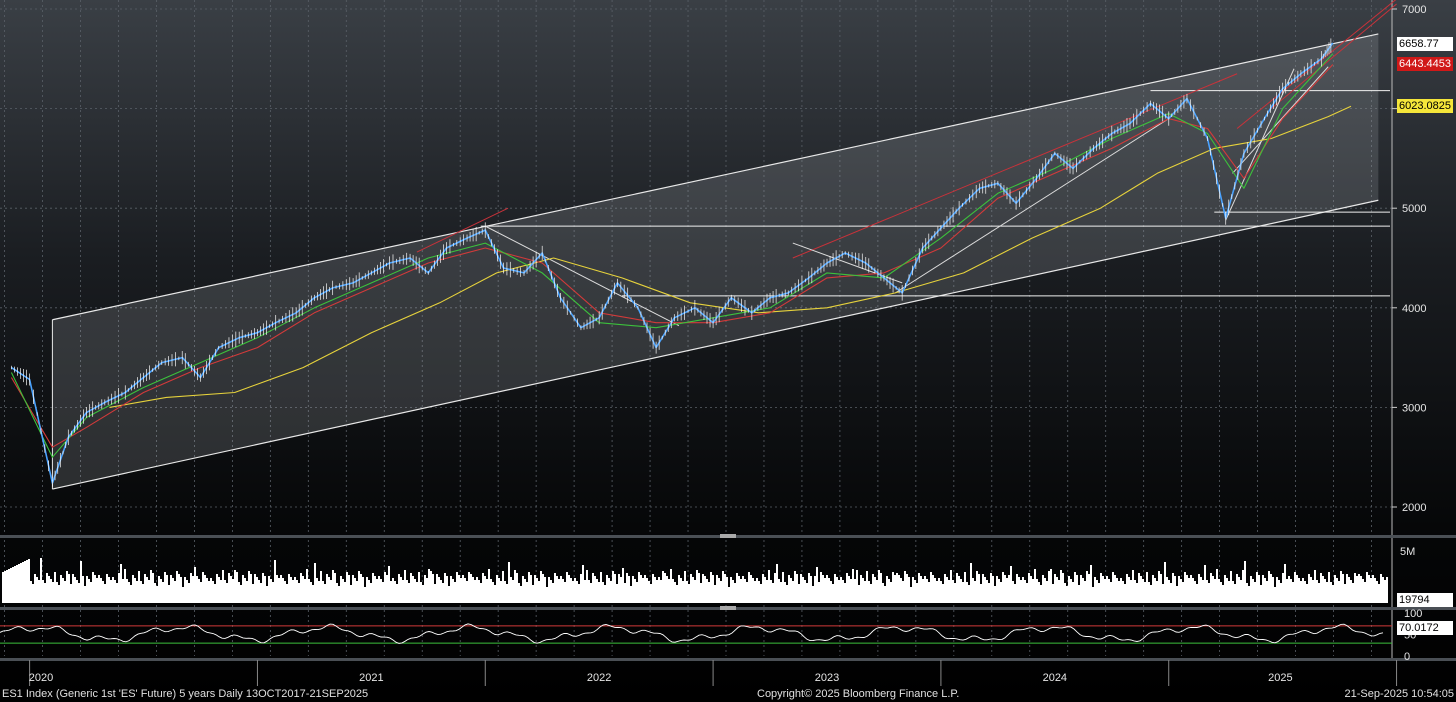 The width and height of the screenshot is (1456, 702). Describe the element at coordinates (1425, 106) in the screenshot. I see `yellow-ma-badge: 6023.0825` at that location.